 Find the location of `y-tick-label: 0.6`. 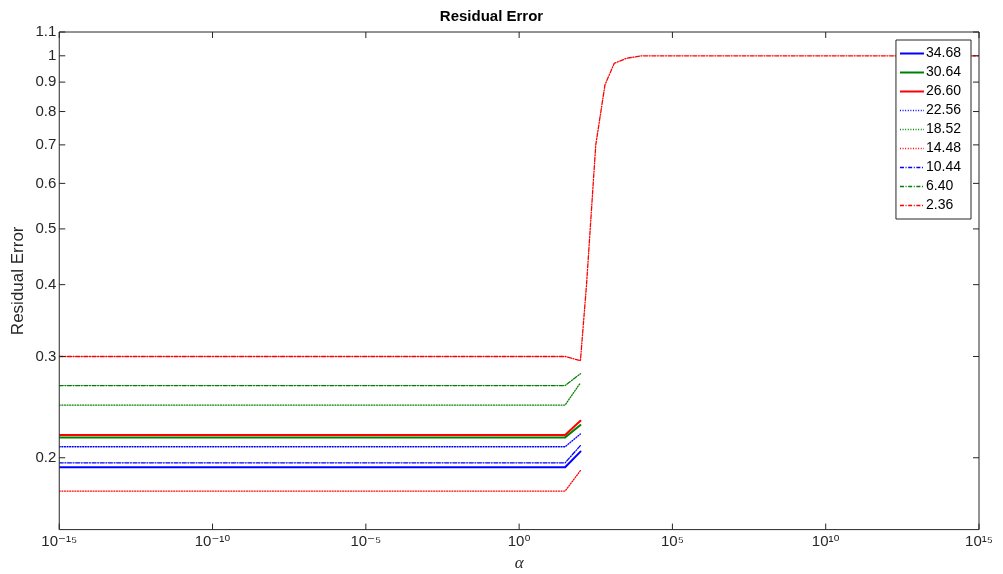

y-tick-label: 0.6 is located at coordinates (46, 182).